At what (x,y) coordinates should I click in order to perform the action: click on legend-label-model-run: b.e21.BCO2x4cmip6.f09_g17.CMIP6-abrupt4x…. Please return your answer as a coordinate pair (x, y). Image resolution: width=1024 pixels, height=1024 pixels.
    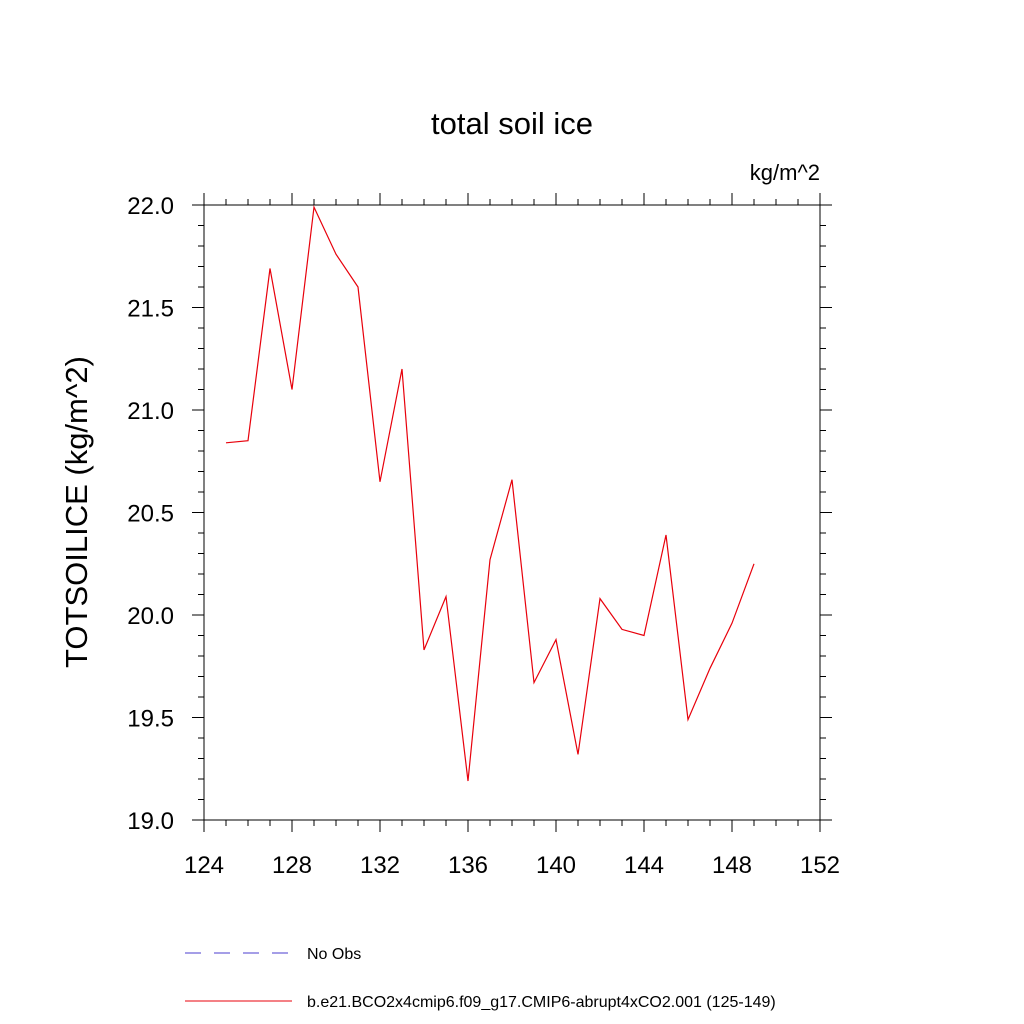
    Looking at the image, I should click on (541, 1002).